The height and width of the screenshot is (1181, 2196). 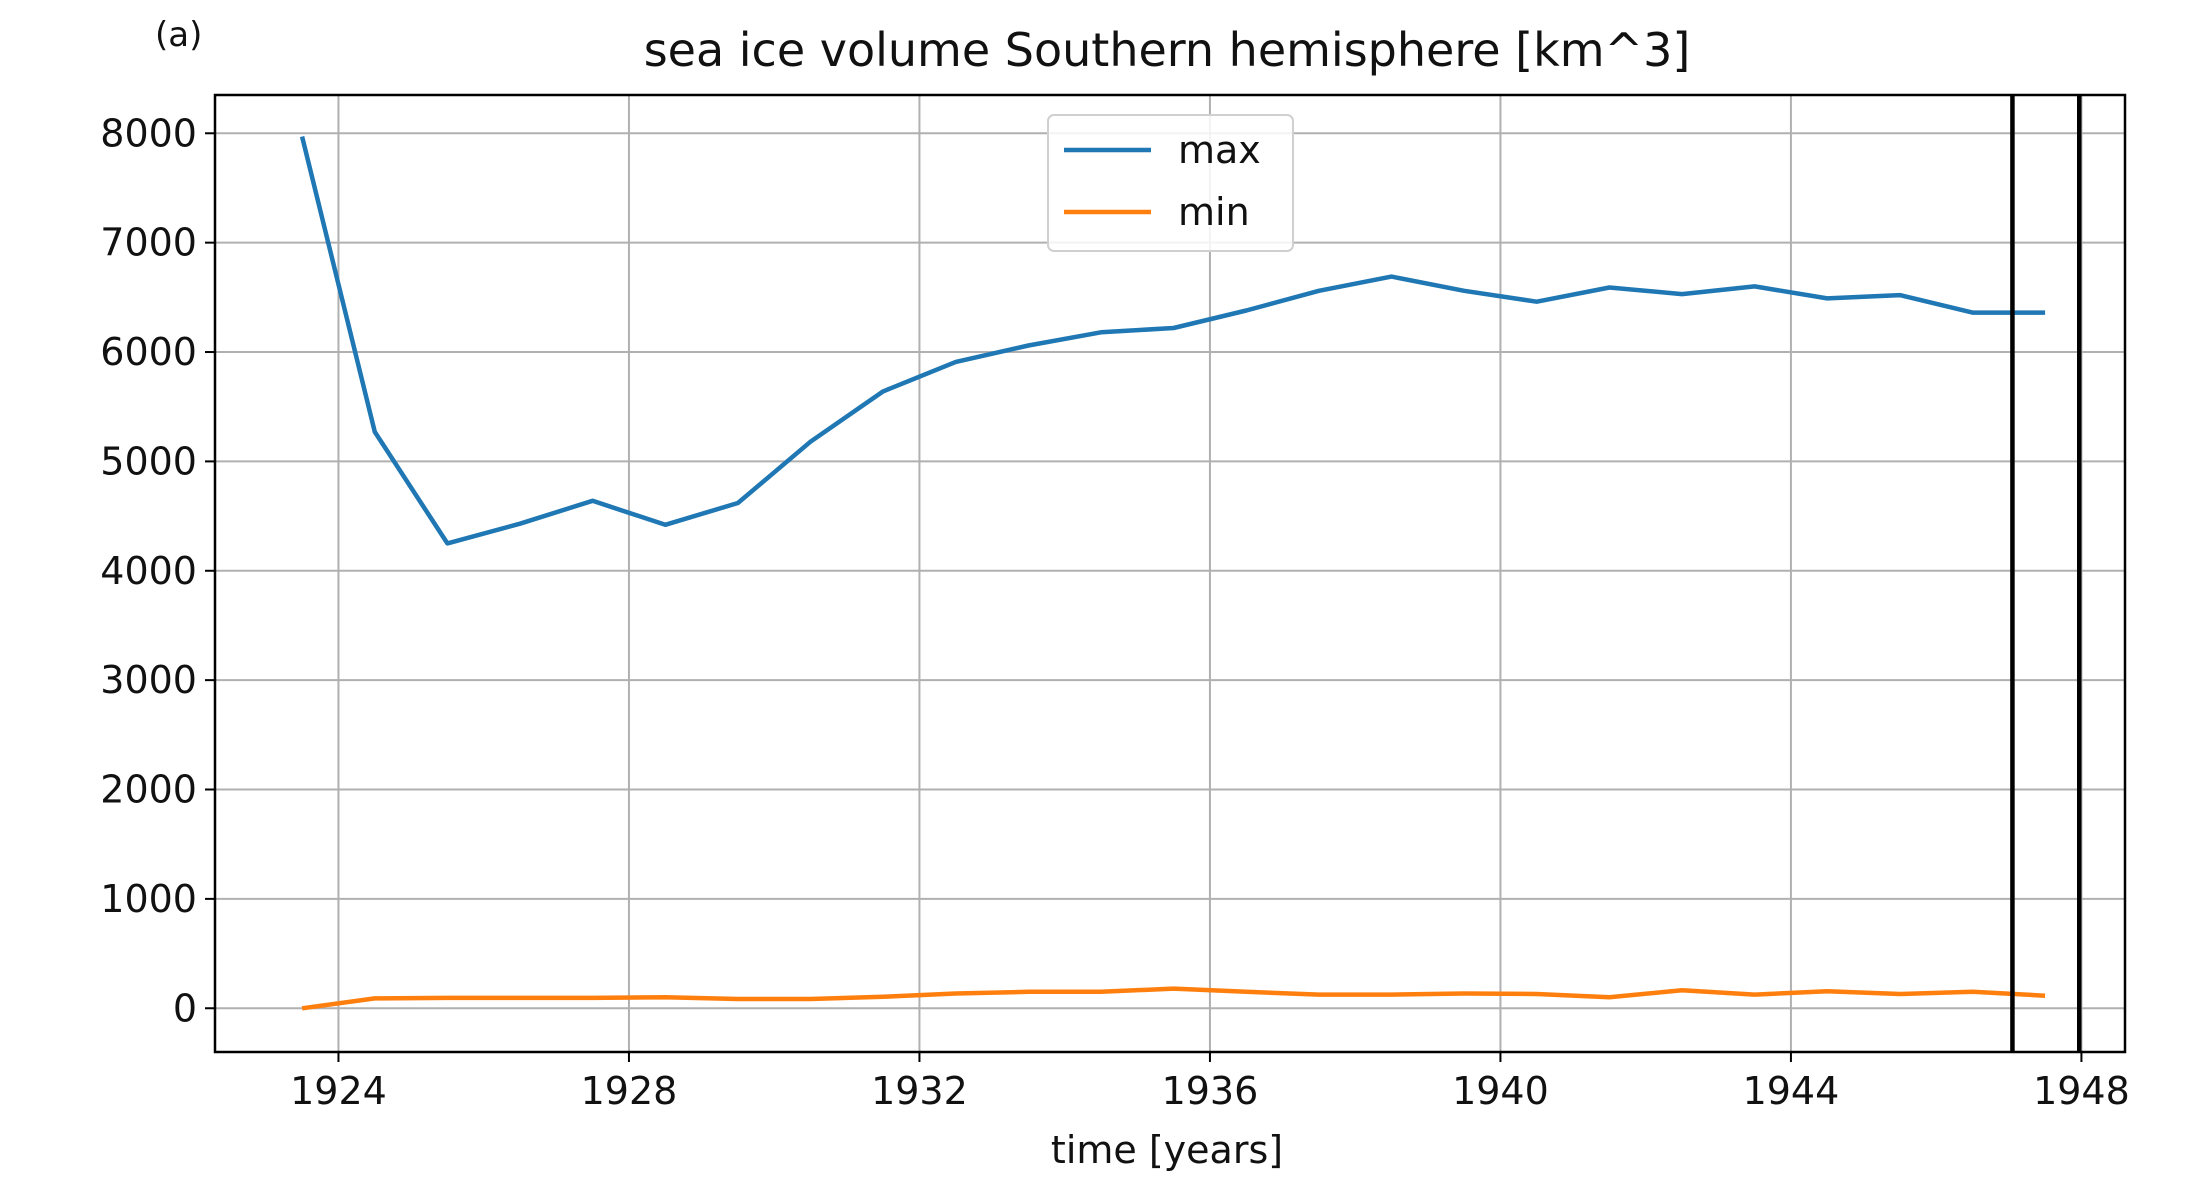 I want to click on x-axis-label: time [years], so click(x=1167, y=1150).